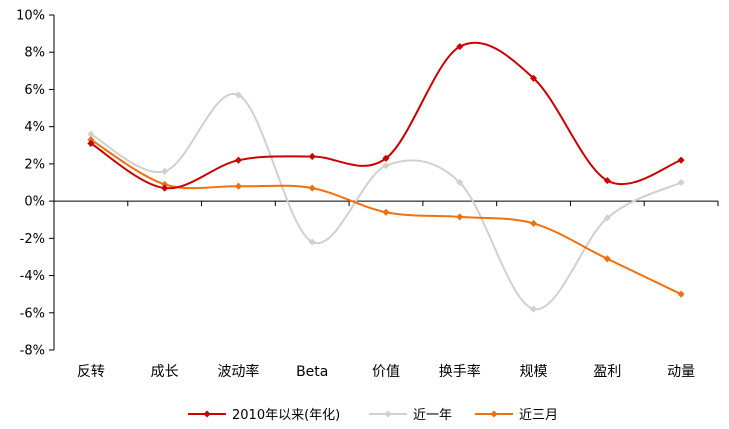  I want to click on y-tick-label: 6%, so click(34, 90).